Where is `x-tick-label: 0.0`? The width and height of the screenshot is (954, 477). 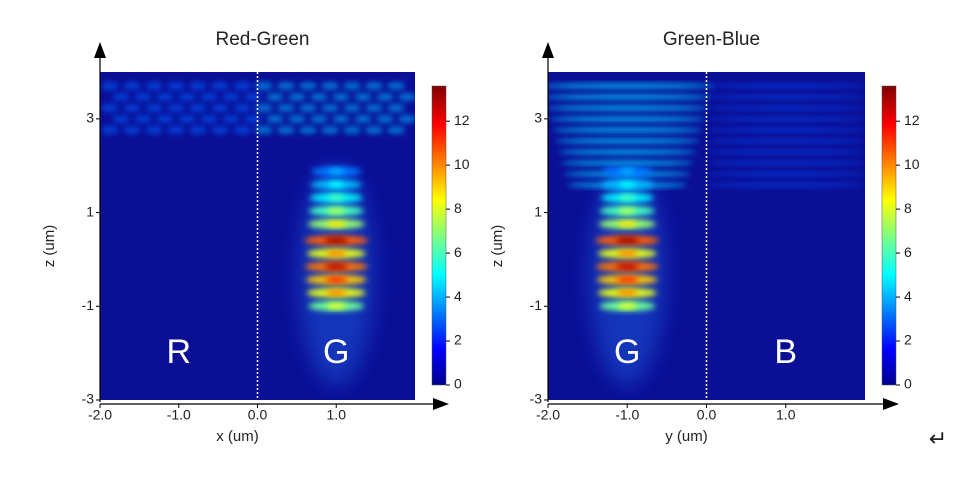
x-tick-label: 0.0 is located at coordinates (707, 415).